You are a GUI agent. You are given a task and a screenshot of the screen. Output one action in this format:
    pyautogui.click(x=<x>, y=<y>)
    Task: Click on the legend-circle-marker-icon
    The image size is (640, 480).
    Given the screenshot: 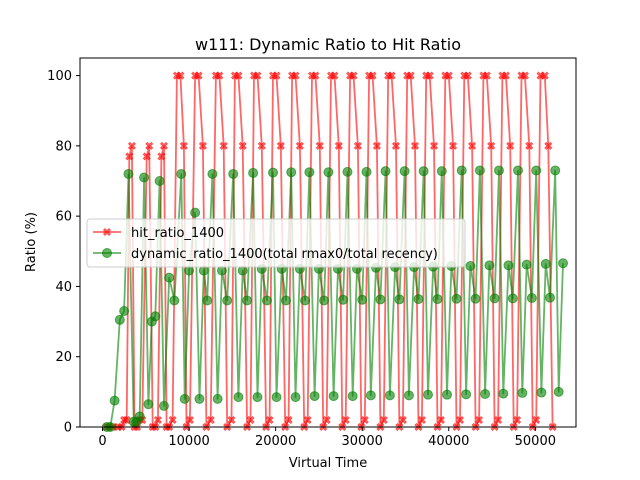 What is the action you would take?
    pyautogui.click(x=107, y=253)
    